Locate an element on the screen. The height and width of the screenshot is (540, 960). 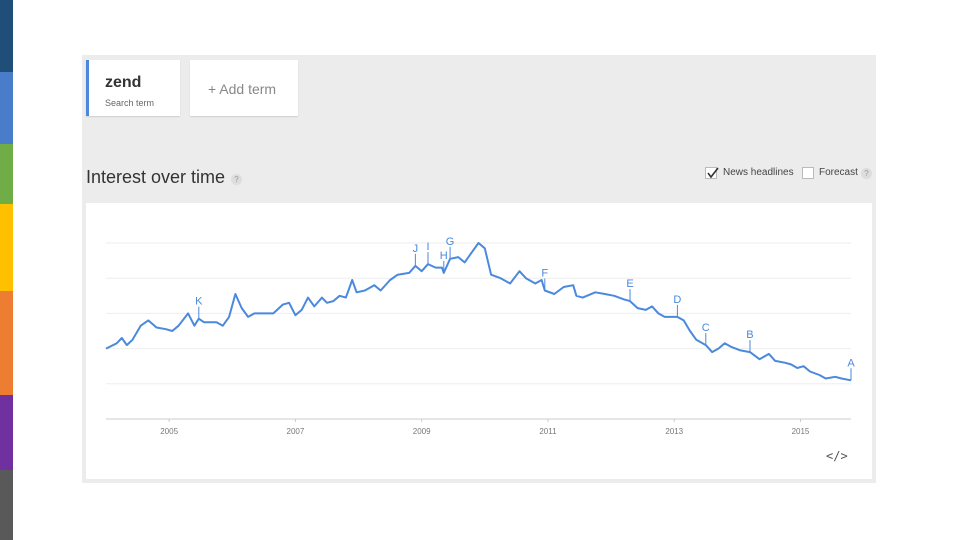
annotation-letter: A is located at coordinates (851, 363).